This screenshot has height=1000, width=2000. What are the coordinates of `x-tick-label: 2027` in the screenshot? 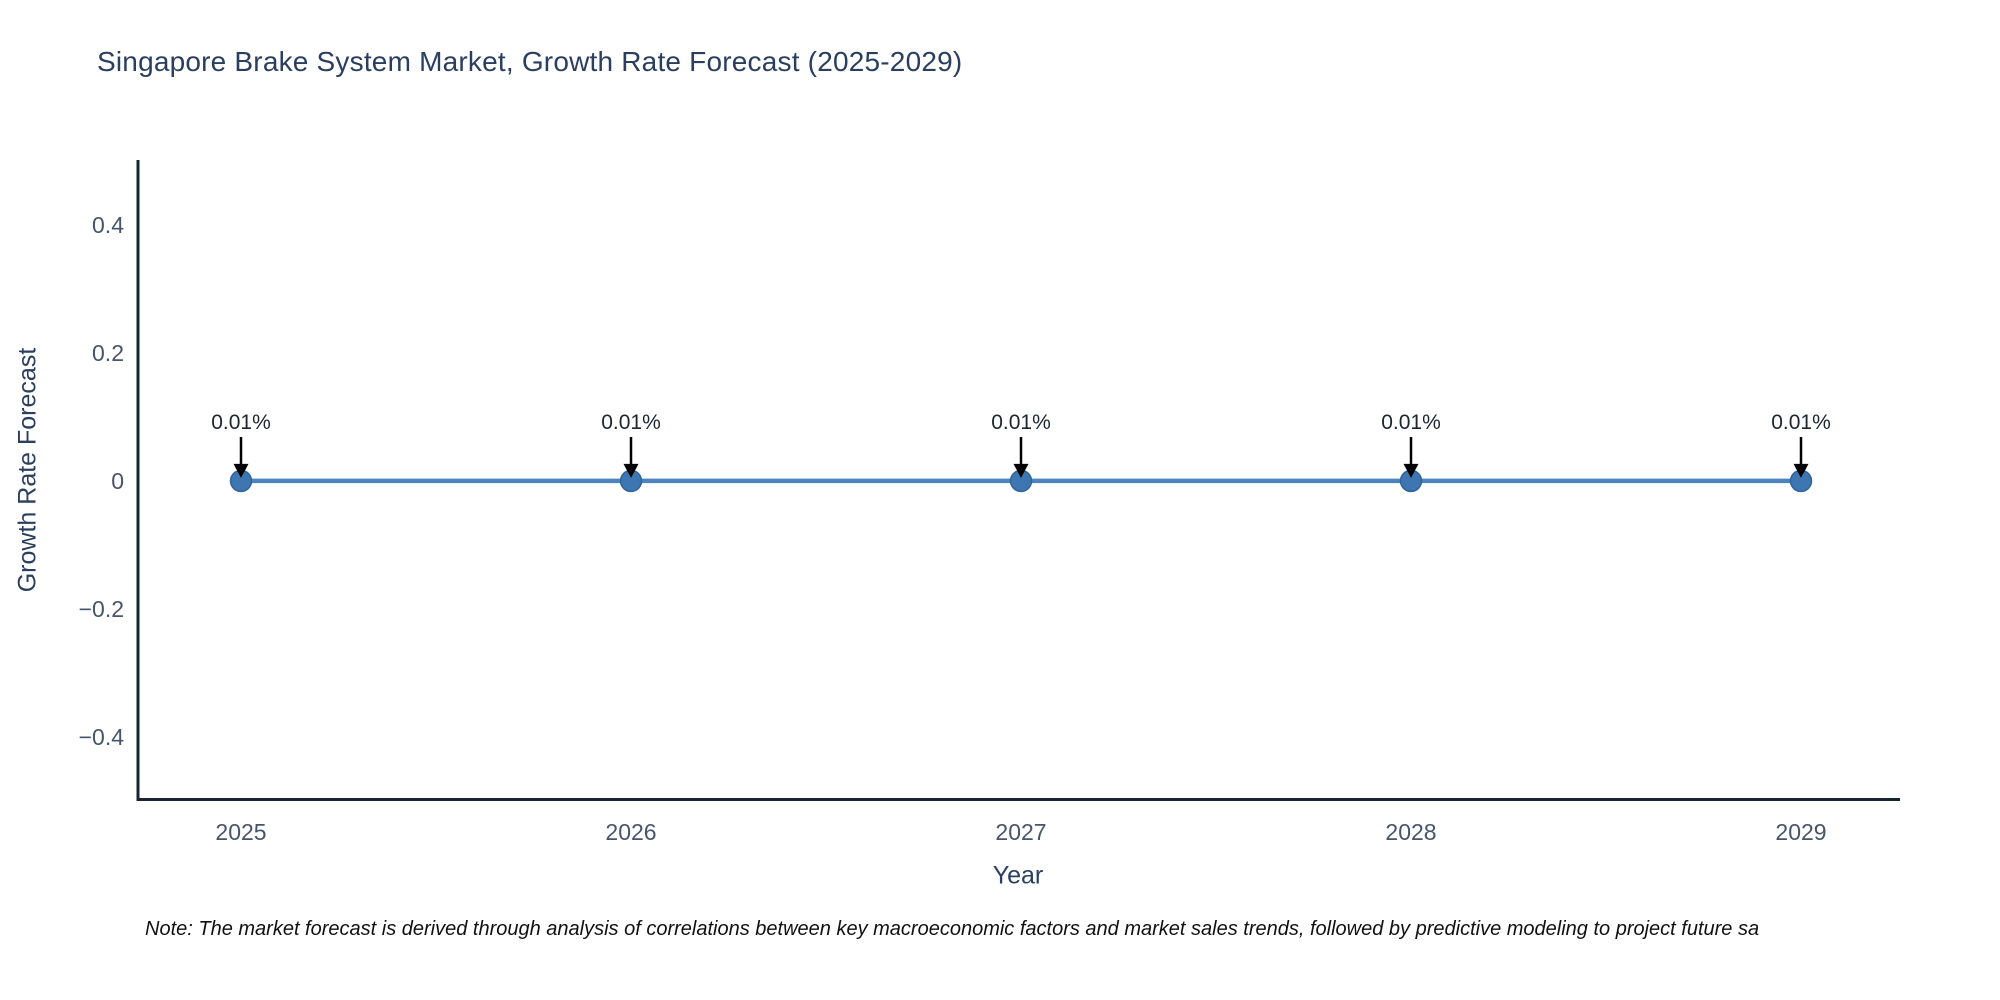 It's located at (1020, 832).